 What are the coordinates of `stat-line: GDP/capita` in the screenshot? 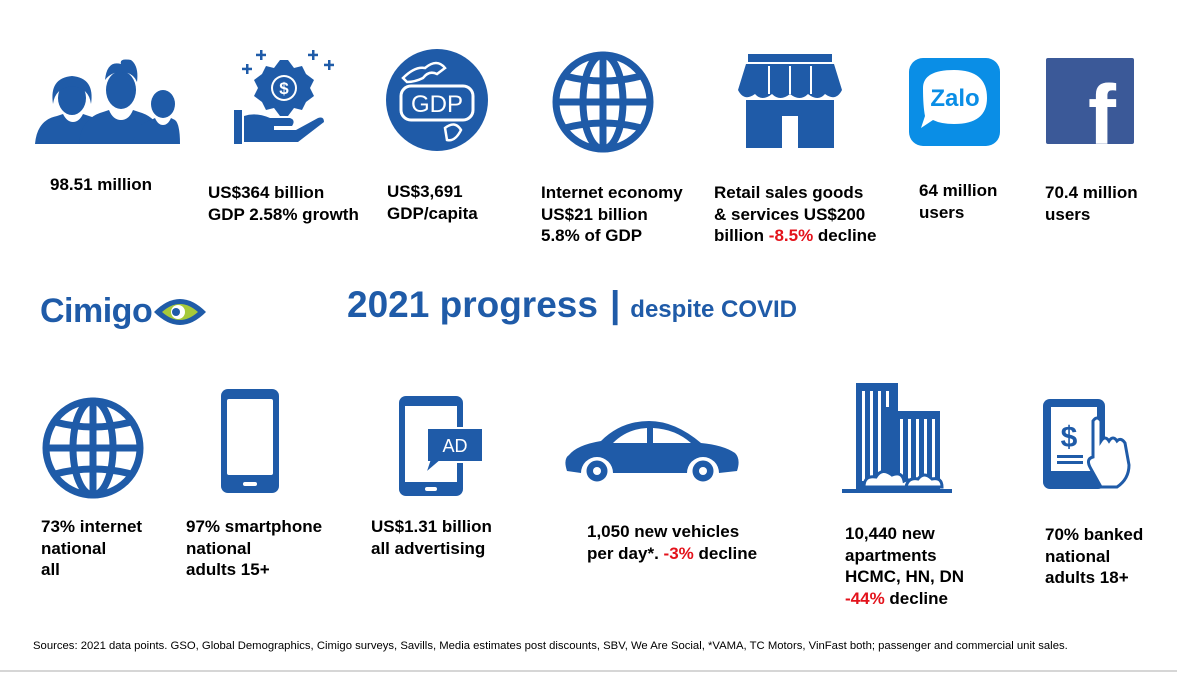 It's located at (432, 213).